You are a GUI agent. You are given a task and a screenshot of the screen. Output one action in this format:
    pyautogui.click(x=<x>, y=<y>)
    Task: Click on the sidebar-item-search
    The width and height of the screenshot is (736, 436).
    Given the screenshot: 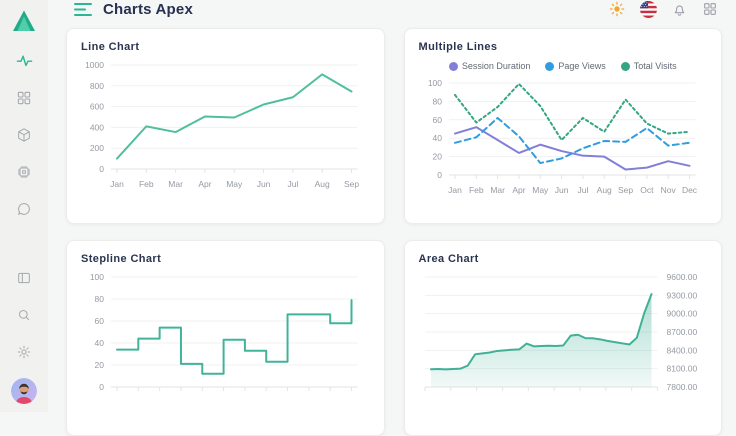 What is the action you would take?
    pyautogui.click(x=24, y=314)
    